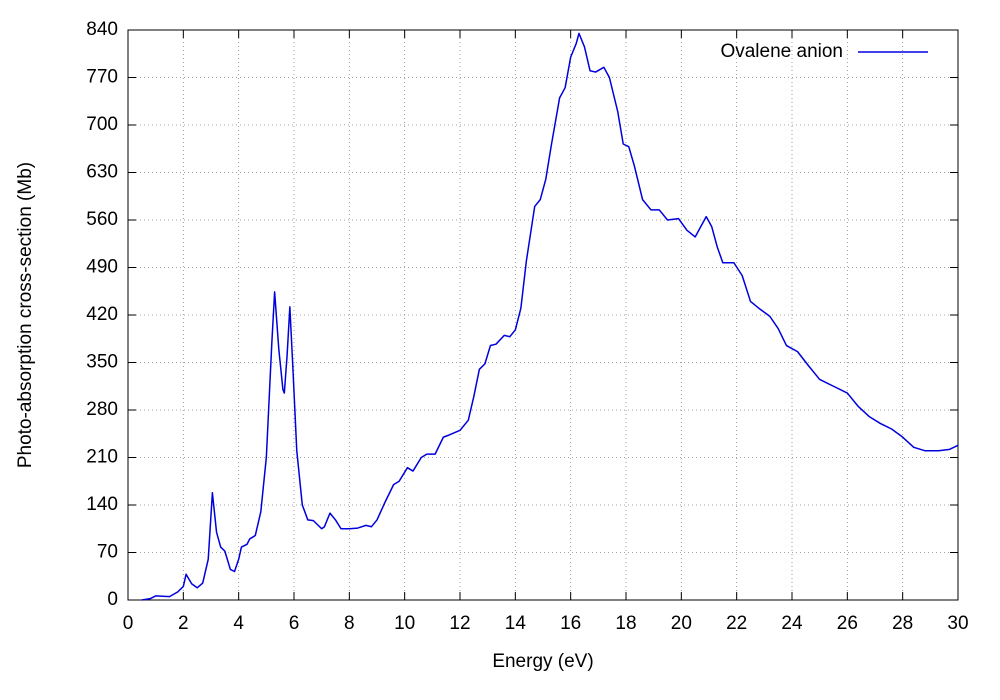  I want to click on y-tick-label: 420, so click(102, 314).